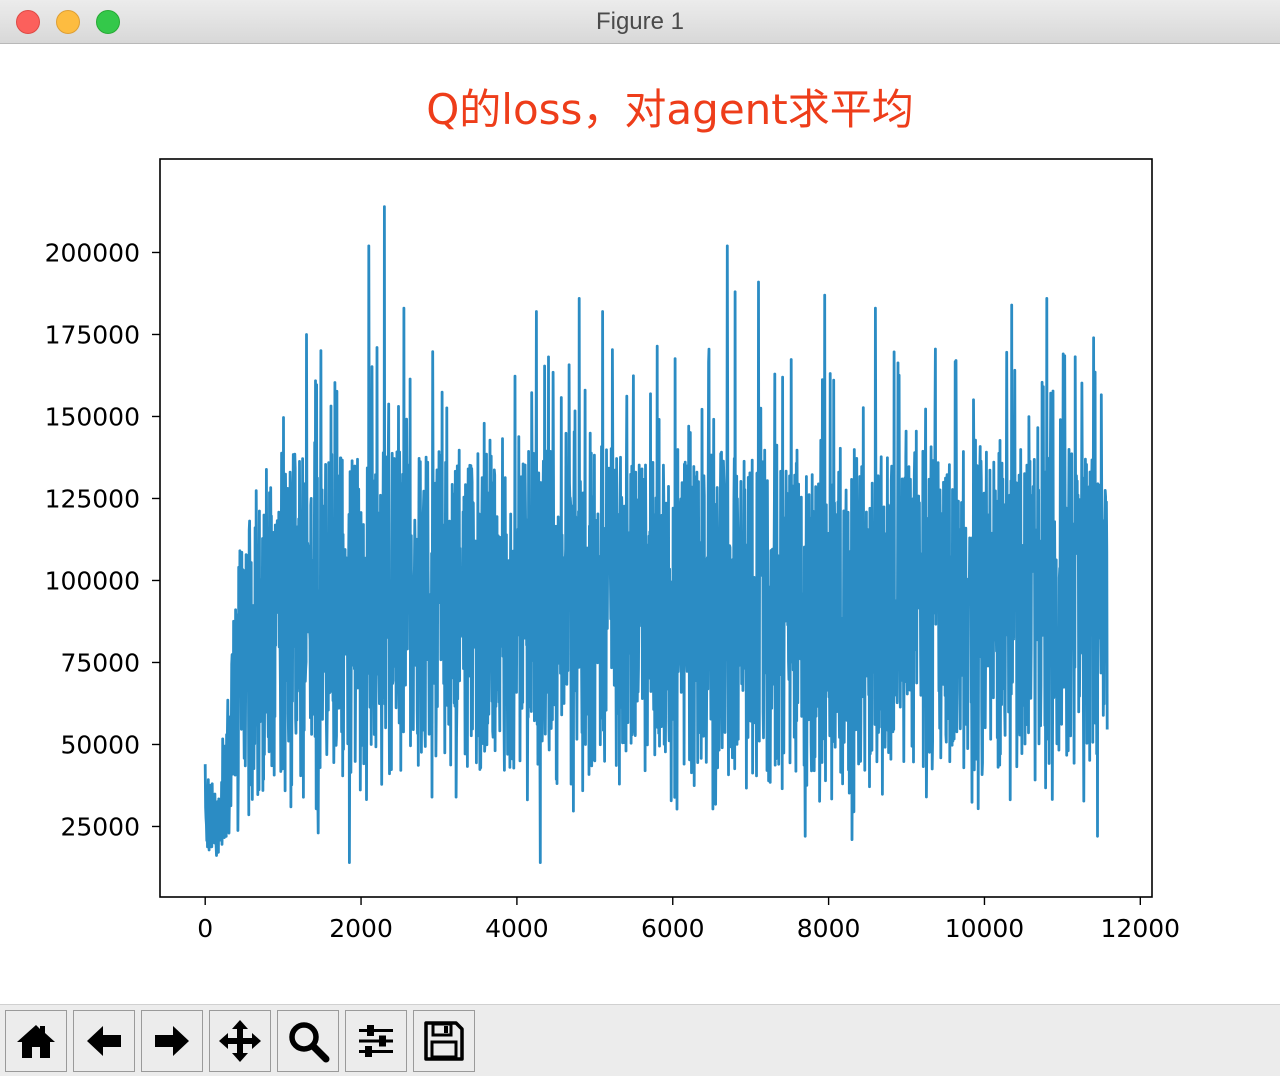  What do you see at coordinates (361, 928) in the screenshot?
I see `x-tick-label: 2000` at bounding box center [361, 928].